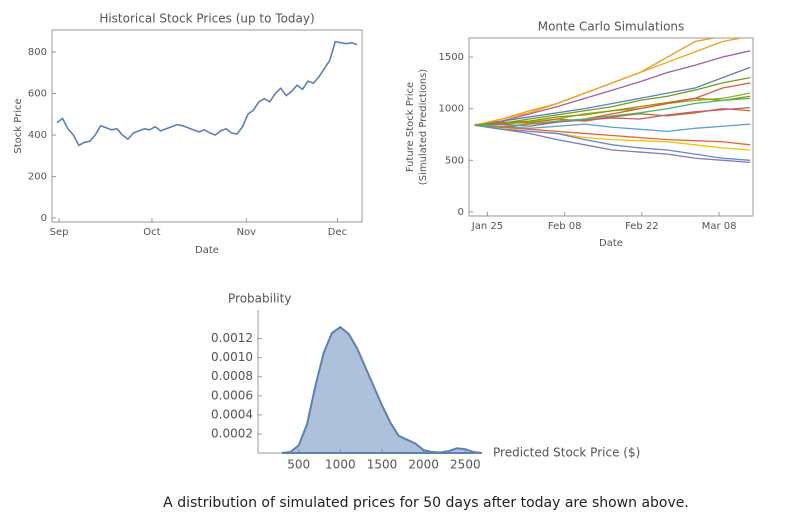 The height and width of the screenshot is (524, 806). Describe the element at coordinates (232, 414) in the screenshot. I see `y-tick-label: 0.0004` at that location.